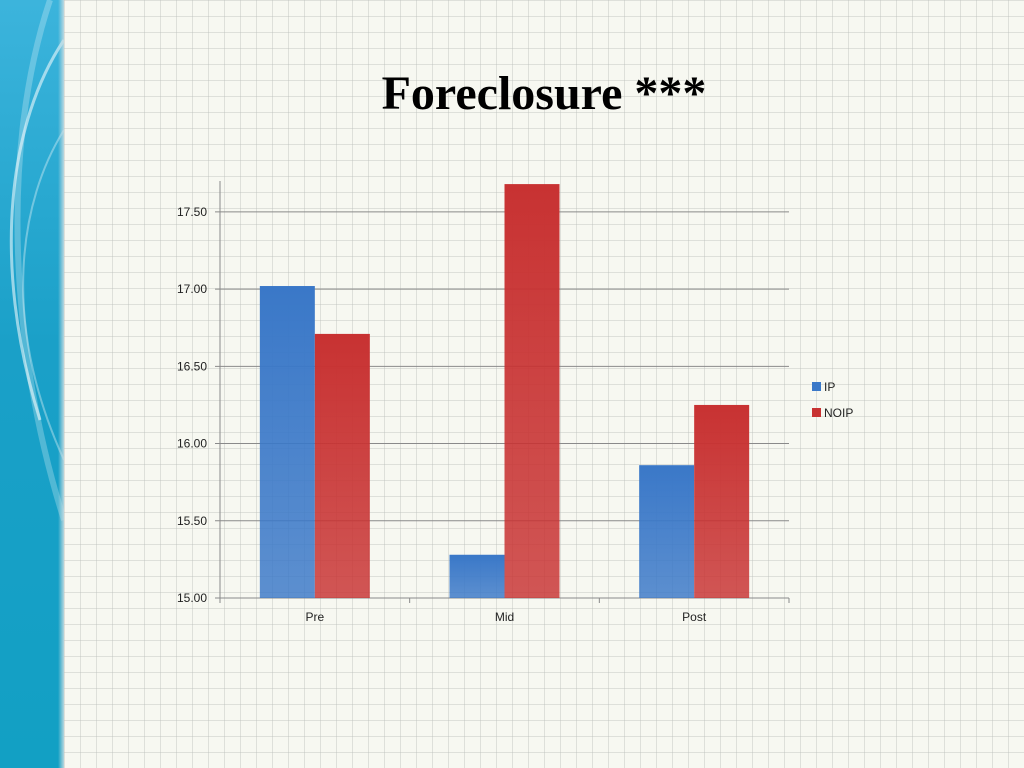  I want to click on y-tick-label: 15.50, so click(192, 521).